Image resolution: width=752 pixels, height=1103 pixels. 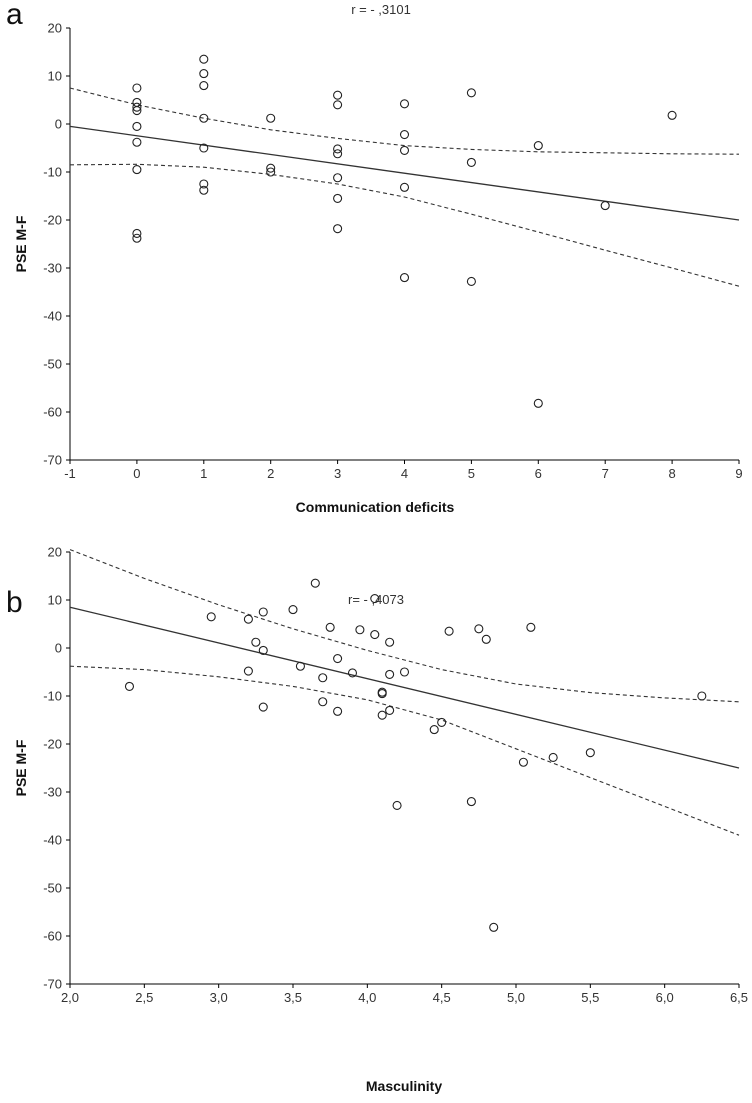 What do you see at coordinates (21, 243) in the screenshot?
I see `y-axis-title: PSE M-F` at bounding box center [21, 243].